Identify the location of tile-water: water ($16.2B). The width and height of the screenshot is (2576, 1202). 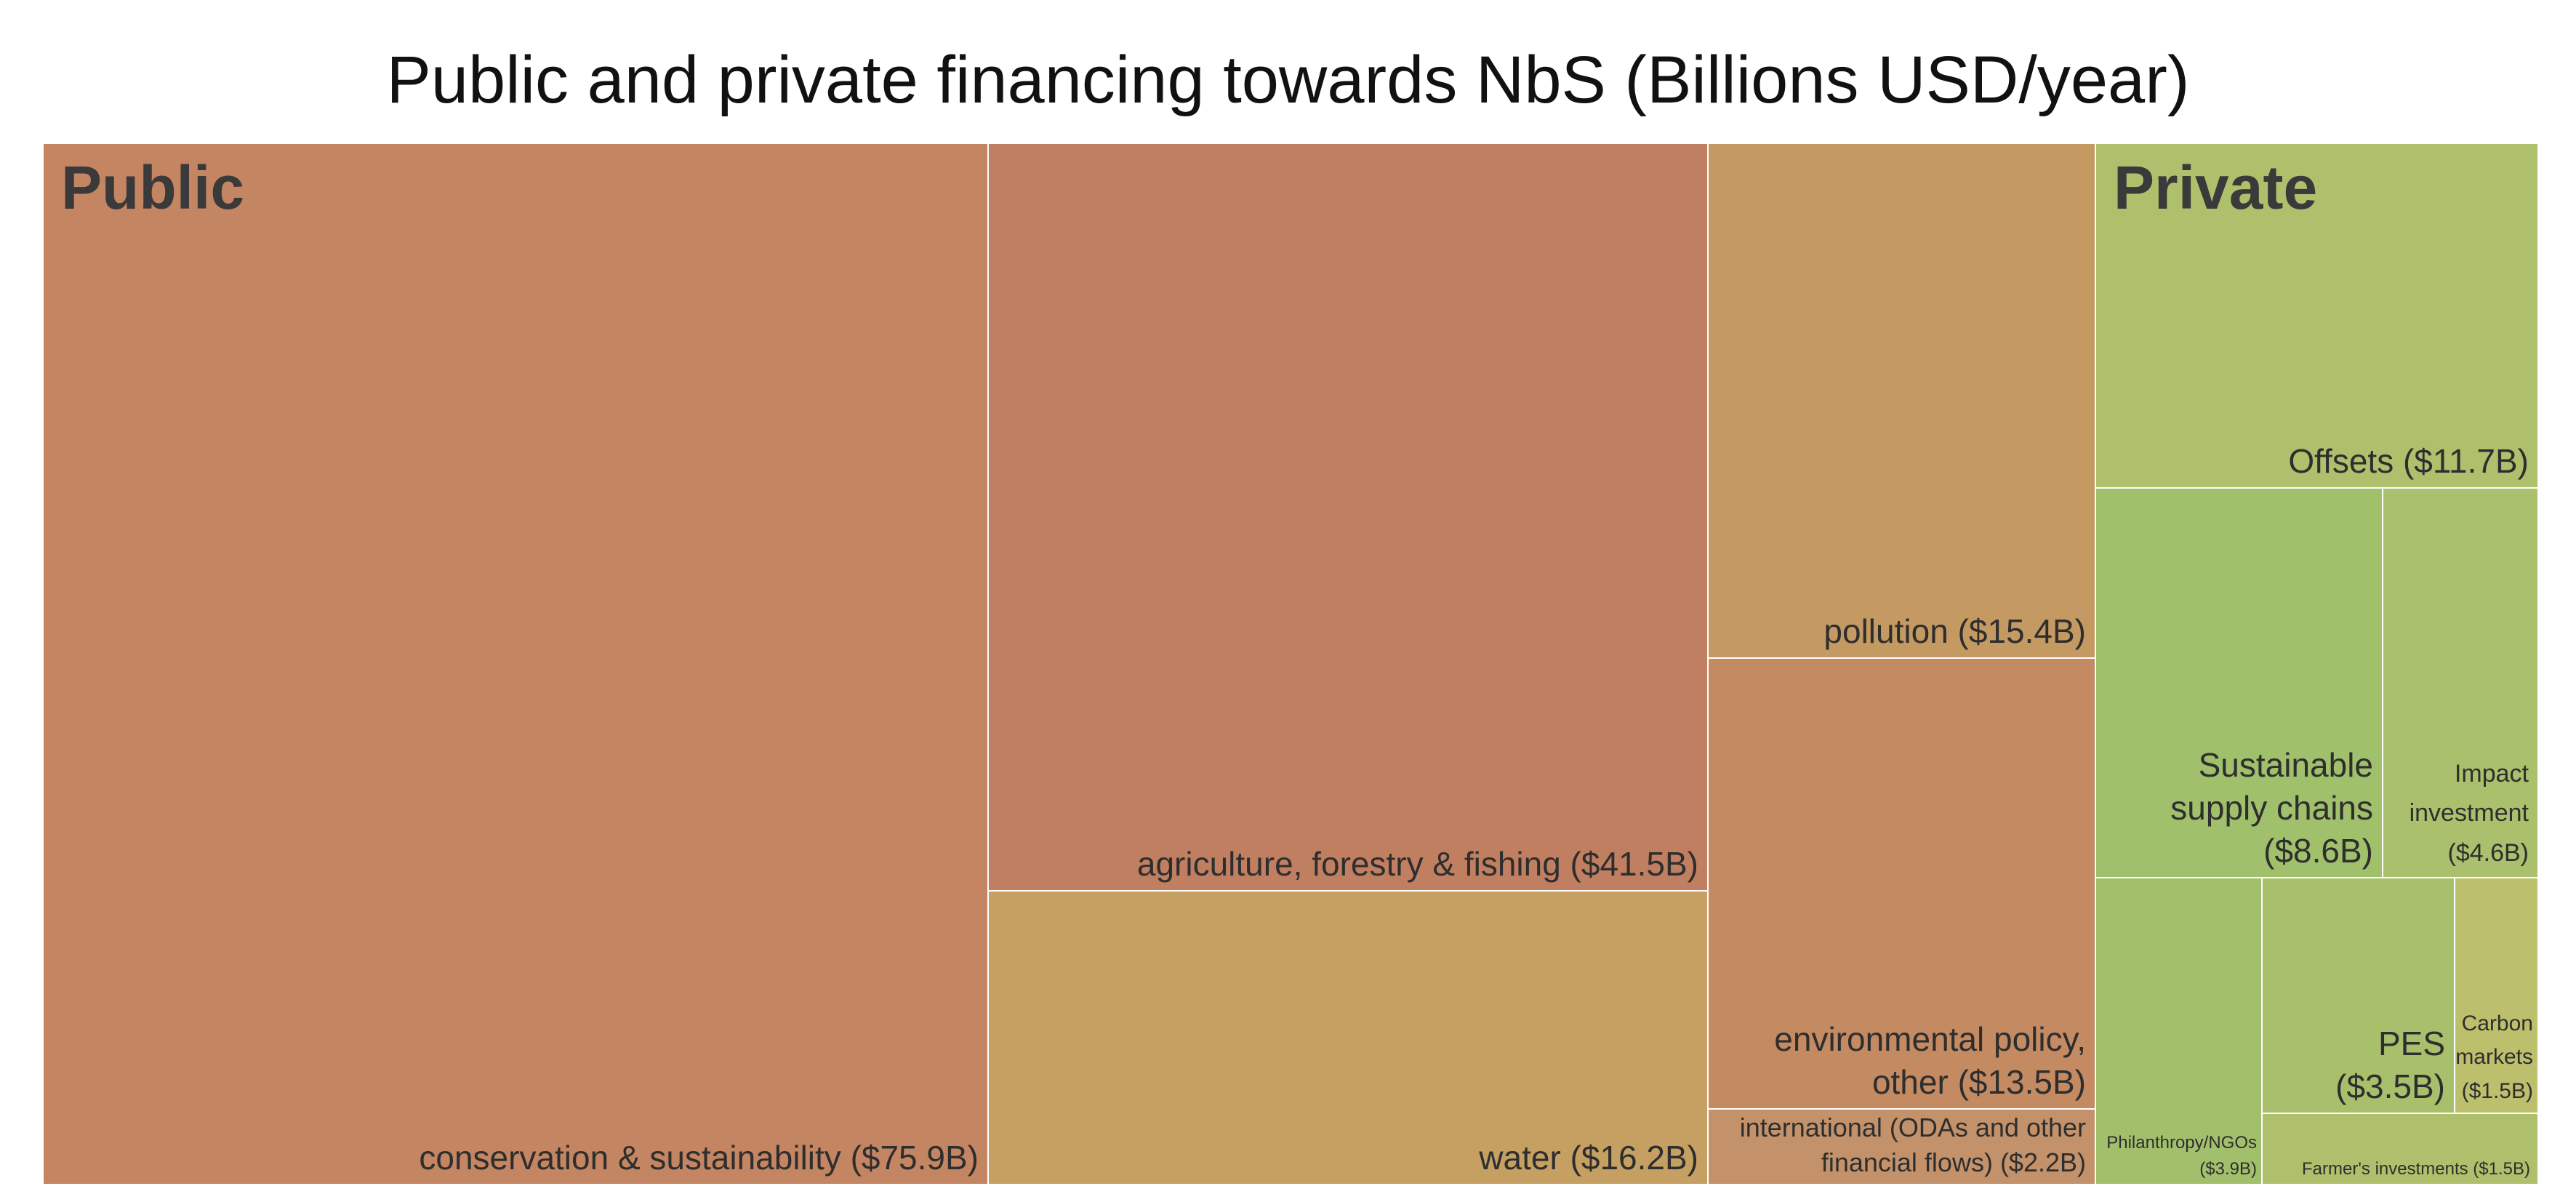
(1347, 1037).